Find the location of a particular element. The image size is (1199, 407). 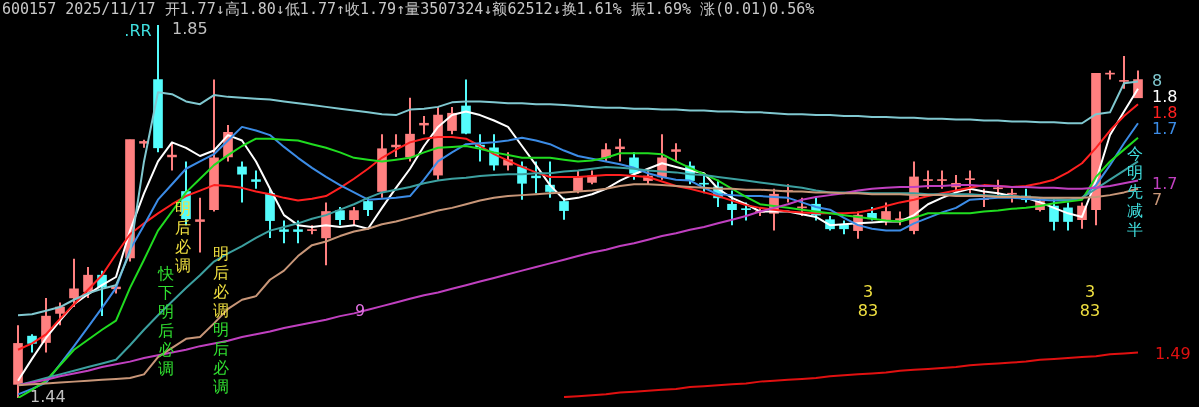

text: 1.49 is located at coordinates (1173, 354).